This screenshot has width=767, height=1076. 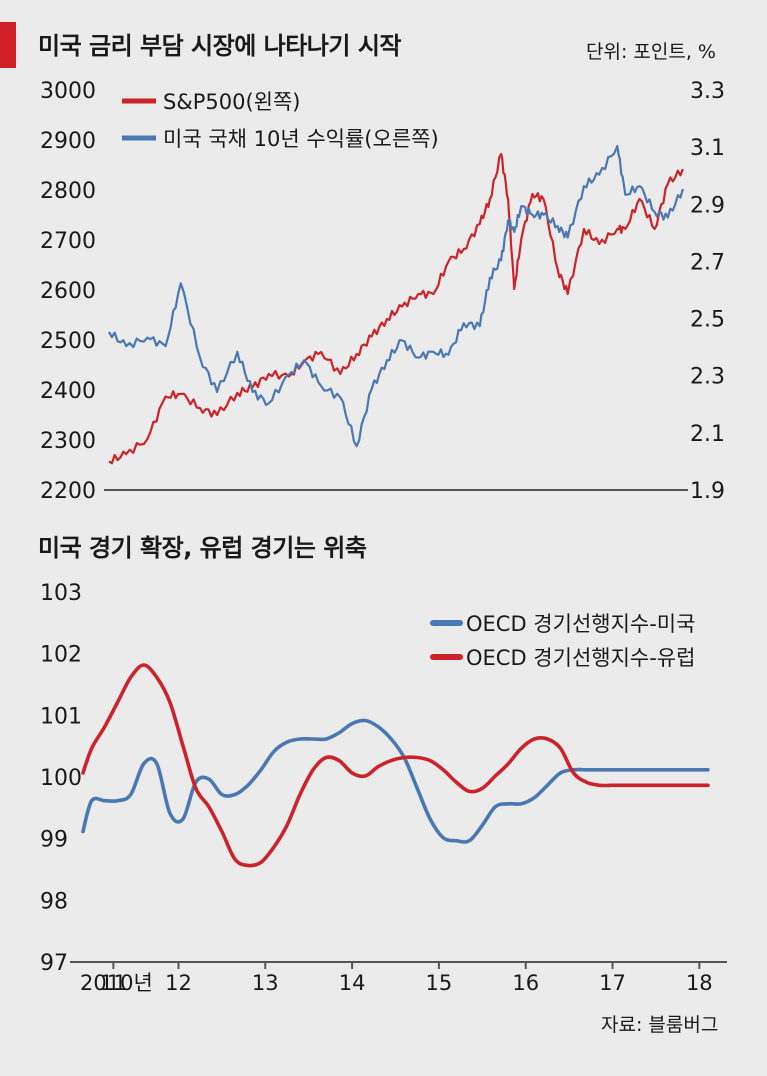 I want to click on right-axis-tick-label: 1.9, so click(x=707, y=491).